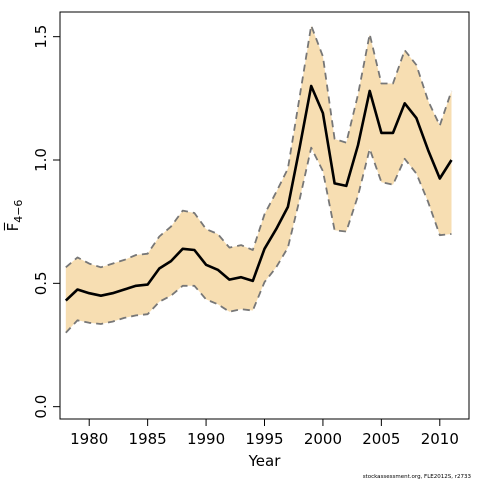 Image resolution: width=480 pixels, height=480 pixels. I want to click on x-tick-label: 1980, so click(89, 439).